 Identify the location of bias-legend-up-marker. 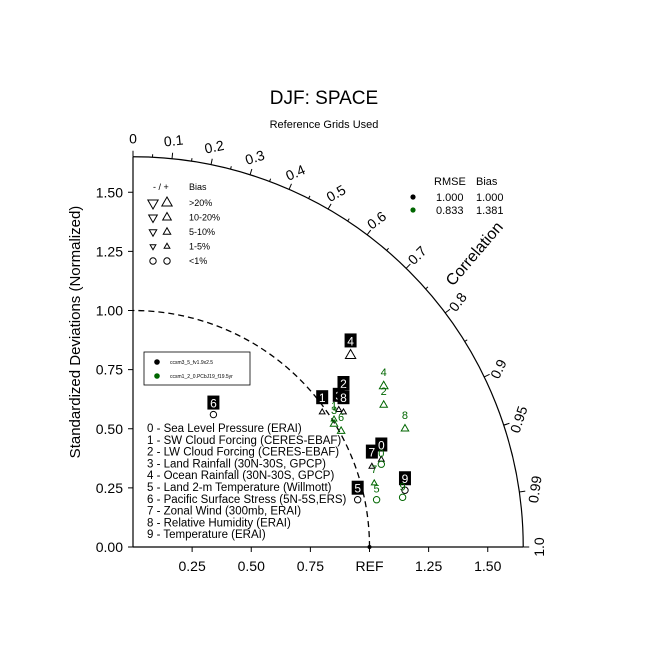
(167, 201).